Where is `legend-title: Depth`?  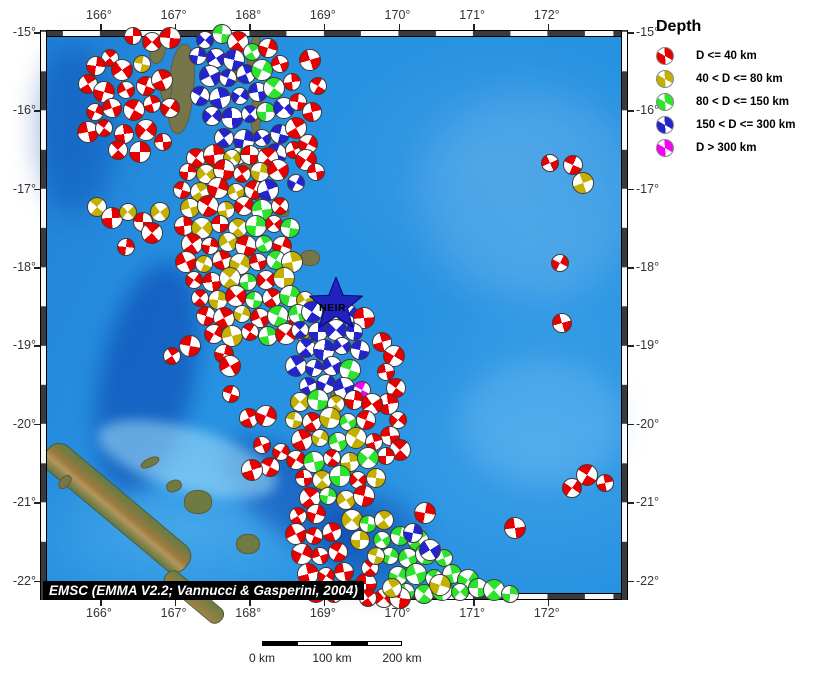
legend-title: Depth is located at coordinates (679, 26).